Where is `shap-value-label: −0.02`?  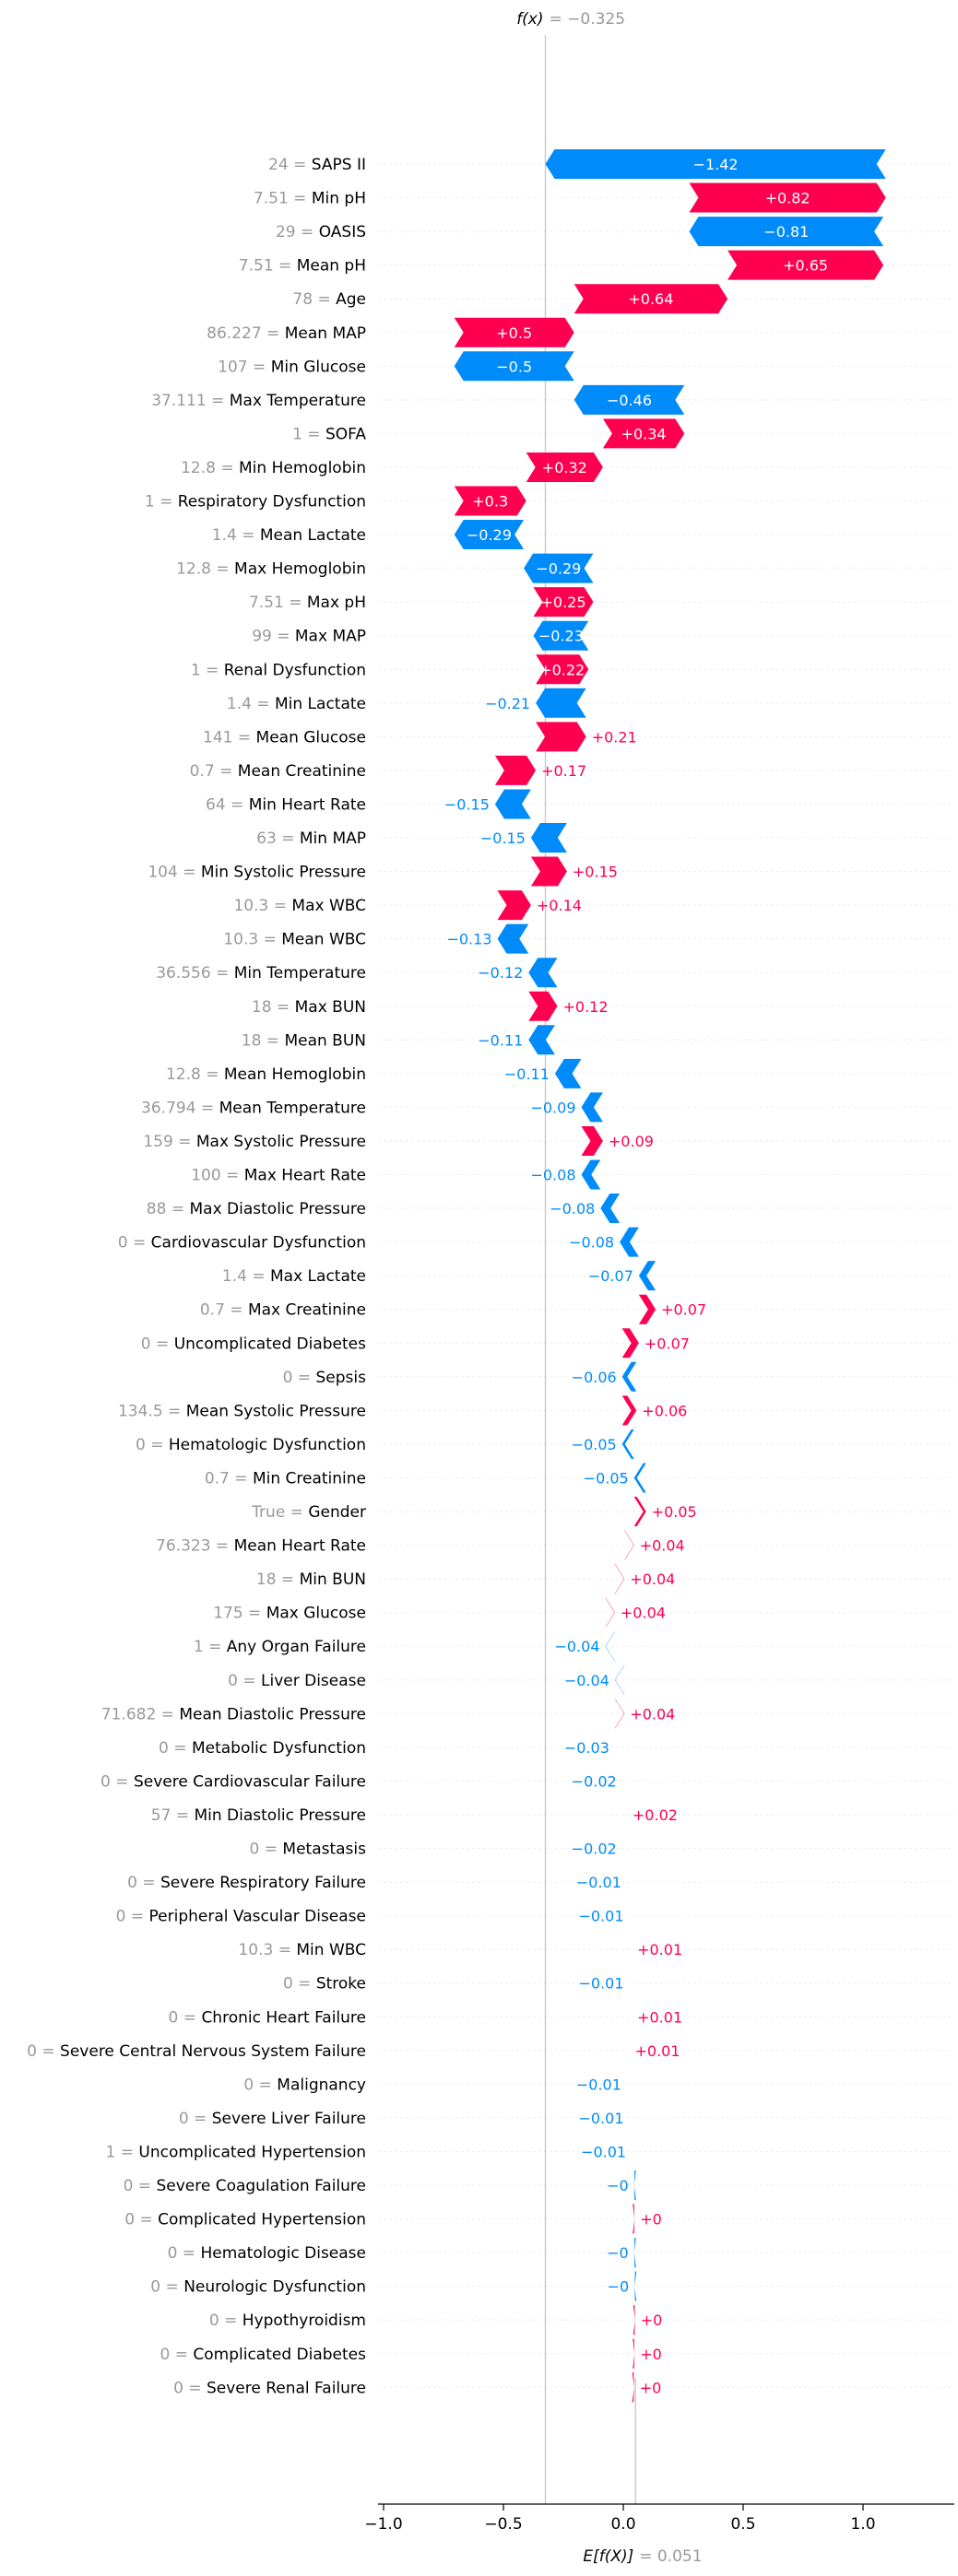 shap-value-label: −0.02 is located at coordinates (594, 1781).